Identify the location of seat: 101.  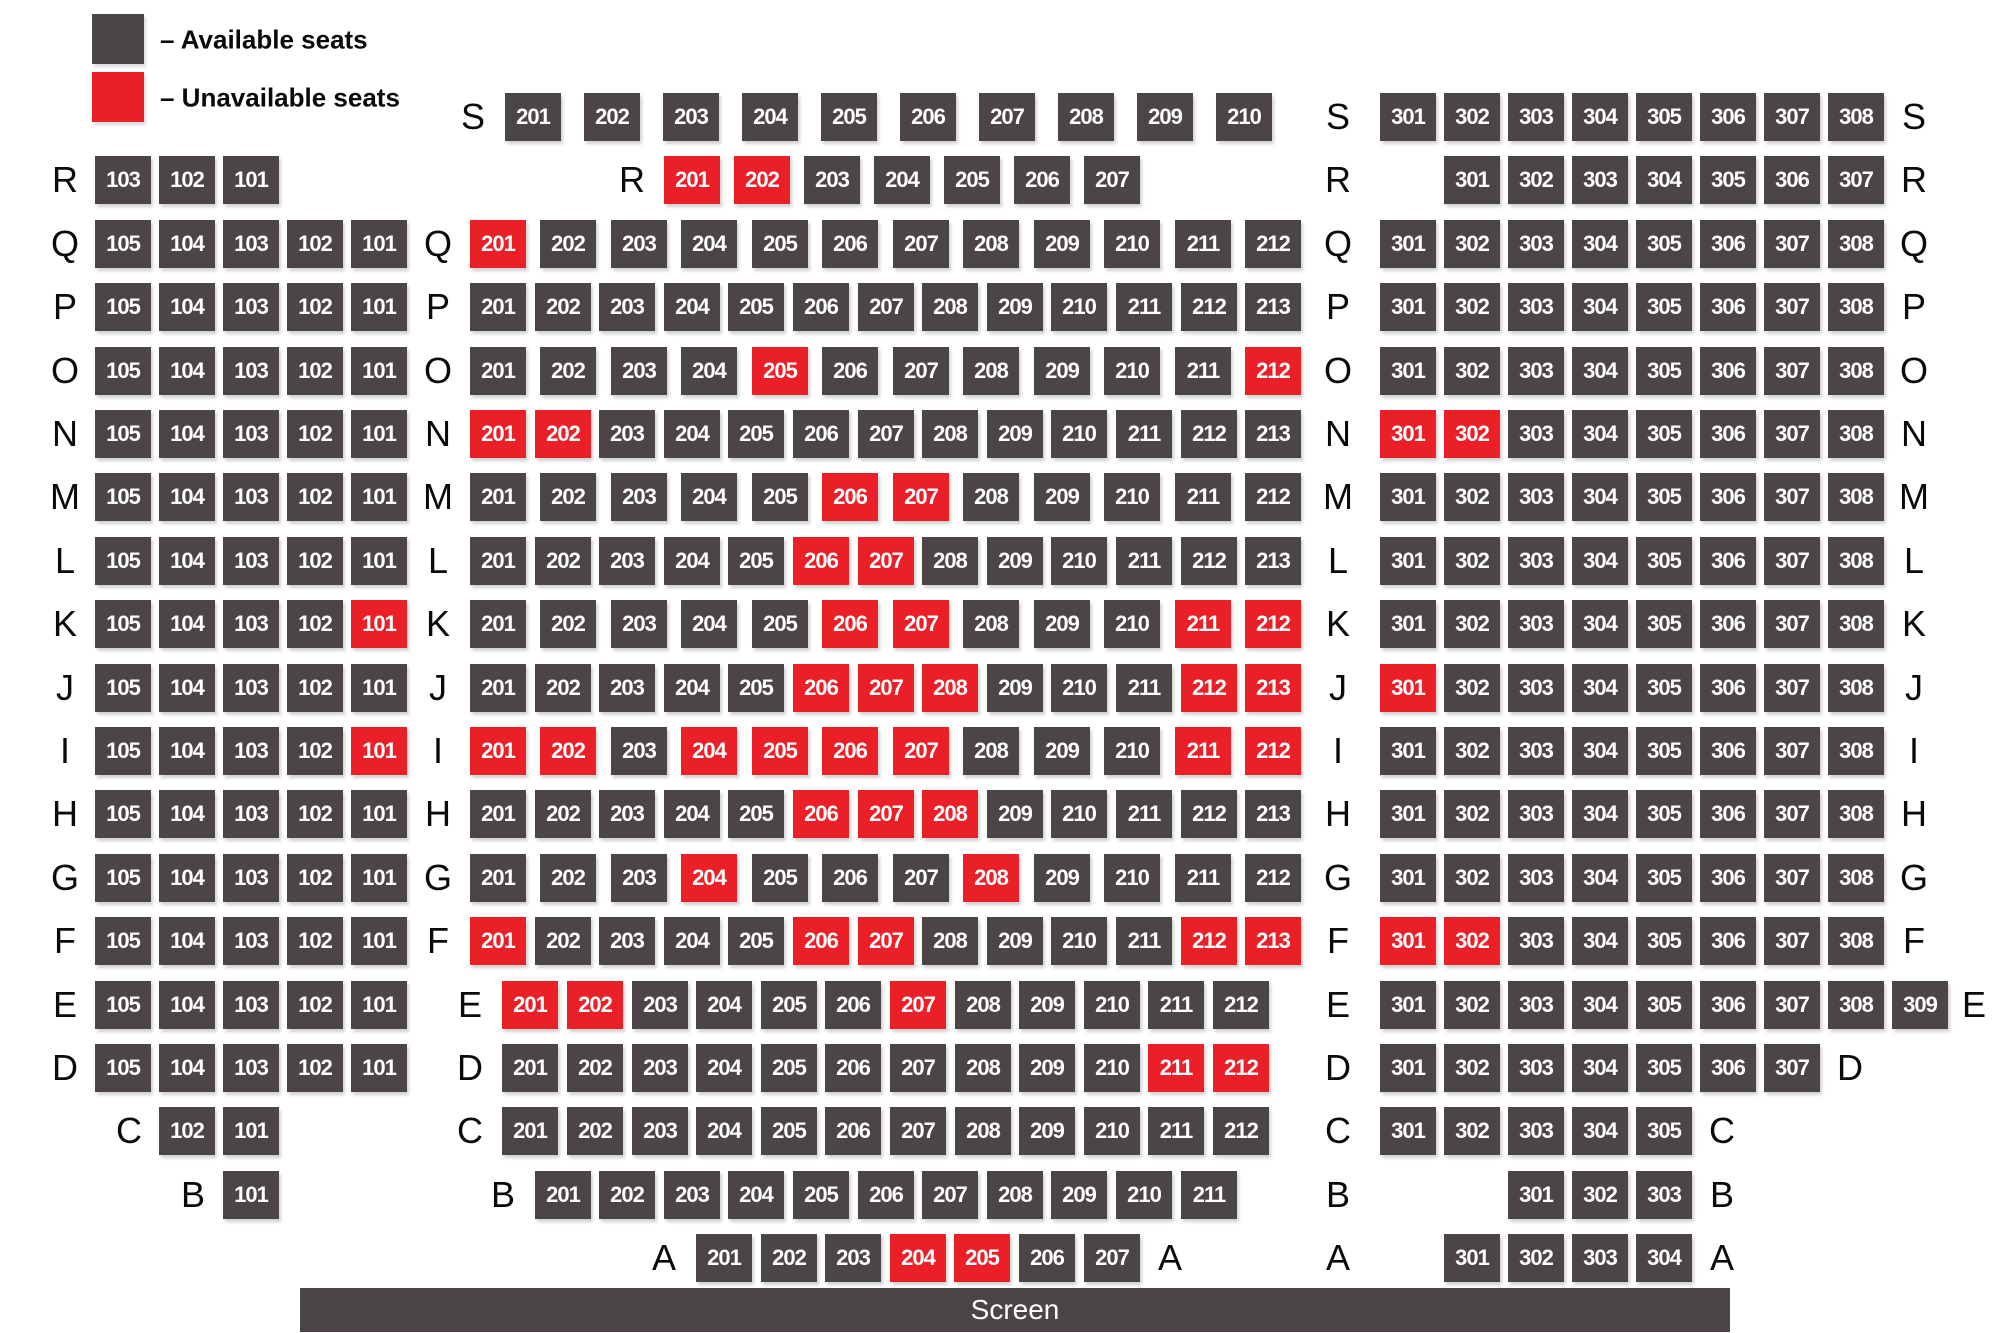
(379, 244).